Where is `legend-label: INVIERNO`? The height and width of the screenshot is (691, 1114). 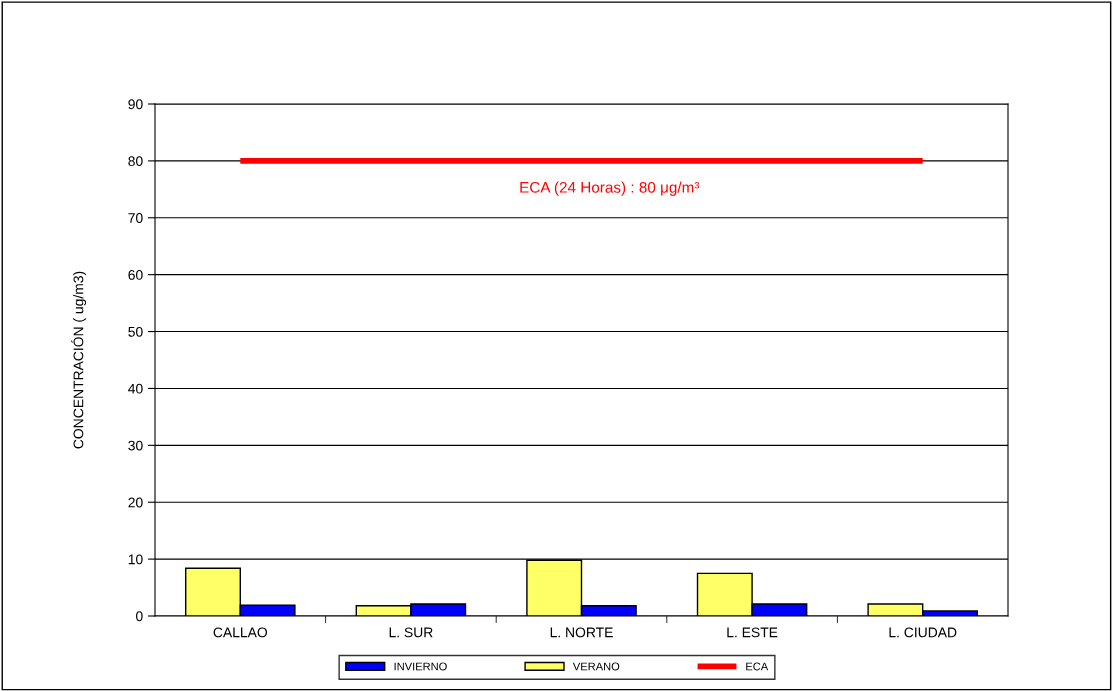 legend-label: INVIERNO is located at coordinates (420, 666).